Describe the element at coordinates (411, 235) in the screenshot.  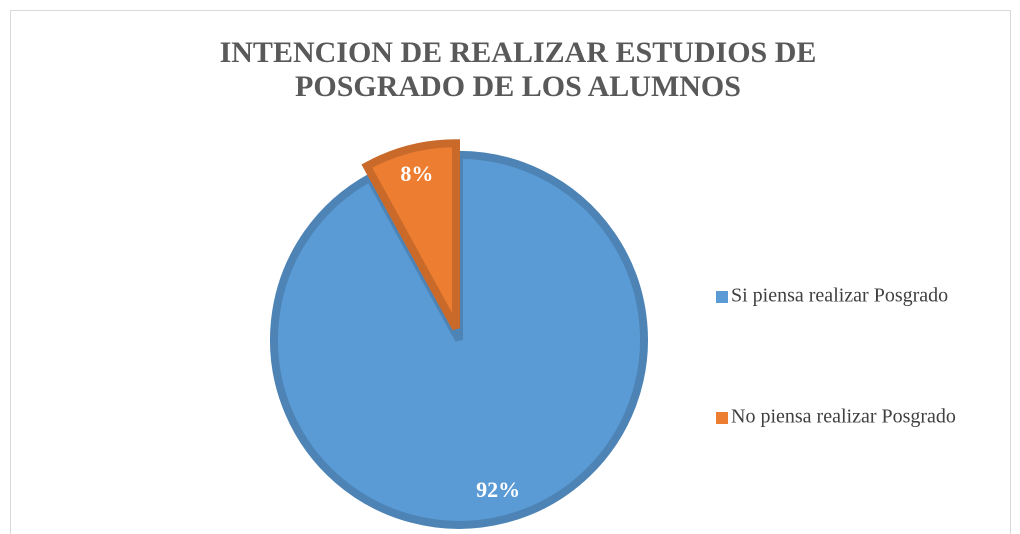
I see `pie-slice` at that location.